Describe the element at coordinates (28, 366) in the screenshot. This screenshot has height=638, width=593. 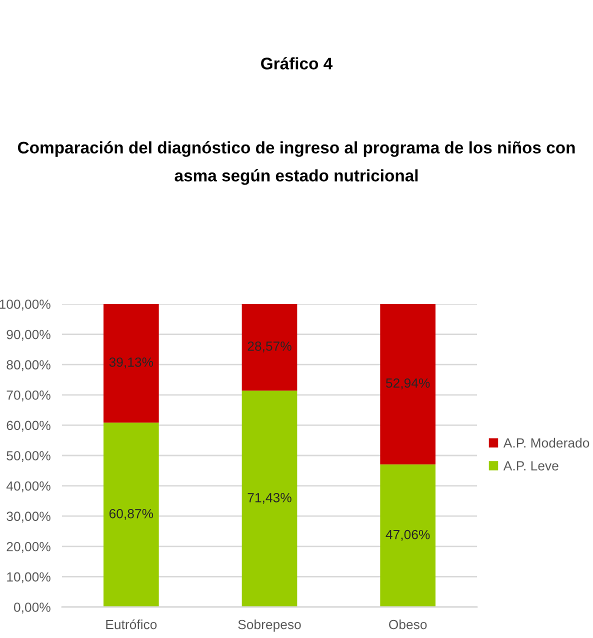
I see `y-tick-label: 80,00%` at that location.